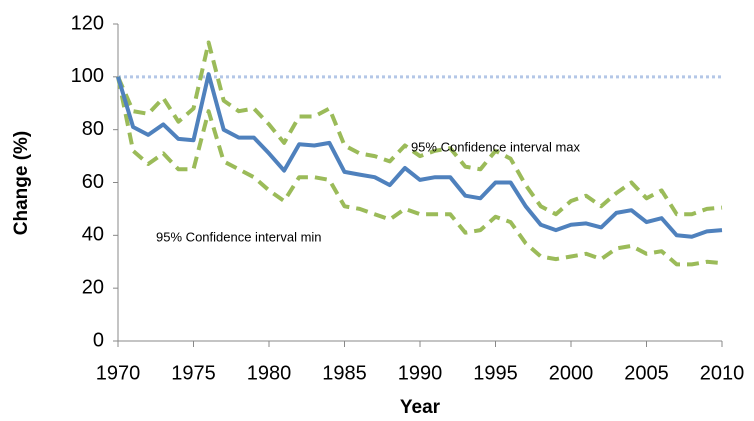 The width and height of the screenshot is (754, 421). I want to click on x-tick-label: 2010, so click(722, 373).